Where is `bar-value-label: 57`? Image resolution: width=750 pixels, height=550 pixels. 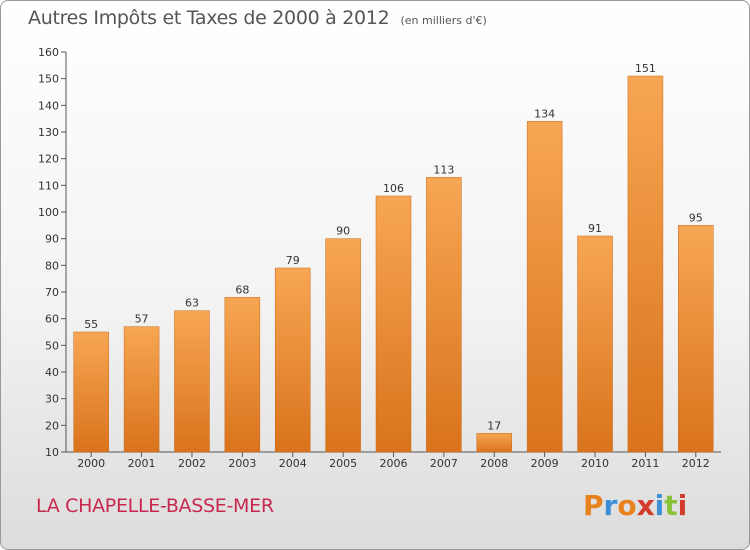
bar-value-label: 57 is located at coordinates (142, 319).